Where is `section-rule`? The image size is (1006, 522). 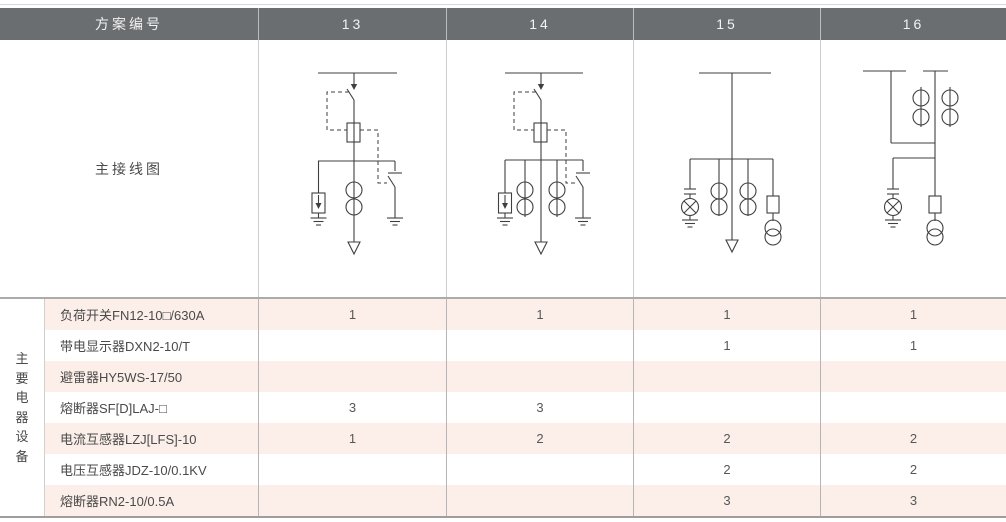 section-rule is located at coordinates (503, 298).